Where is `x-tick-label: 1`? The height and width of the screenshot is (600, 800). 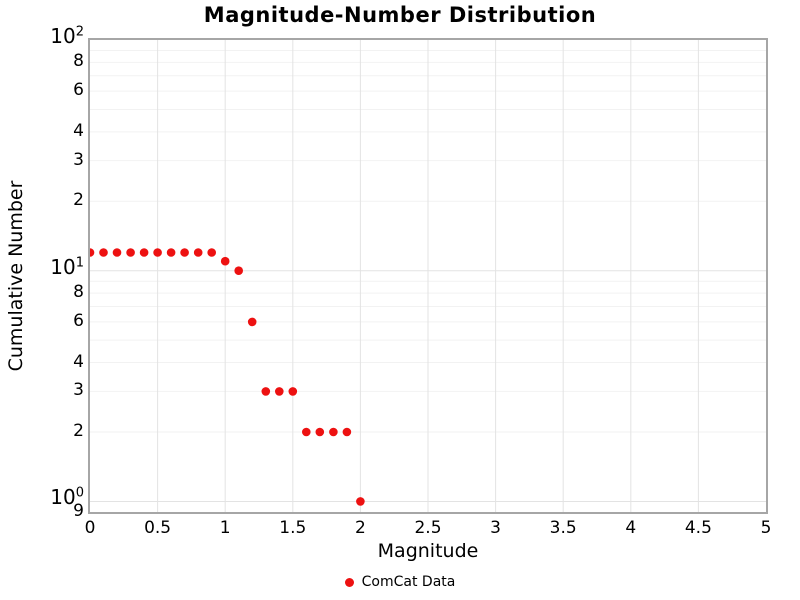 x-tick-label: 1 is located at coordinates (225, 528).